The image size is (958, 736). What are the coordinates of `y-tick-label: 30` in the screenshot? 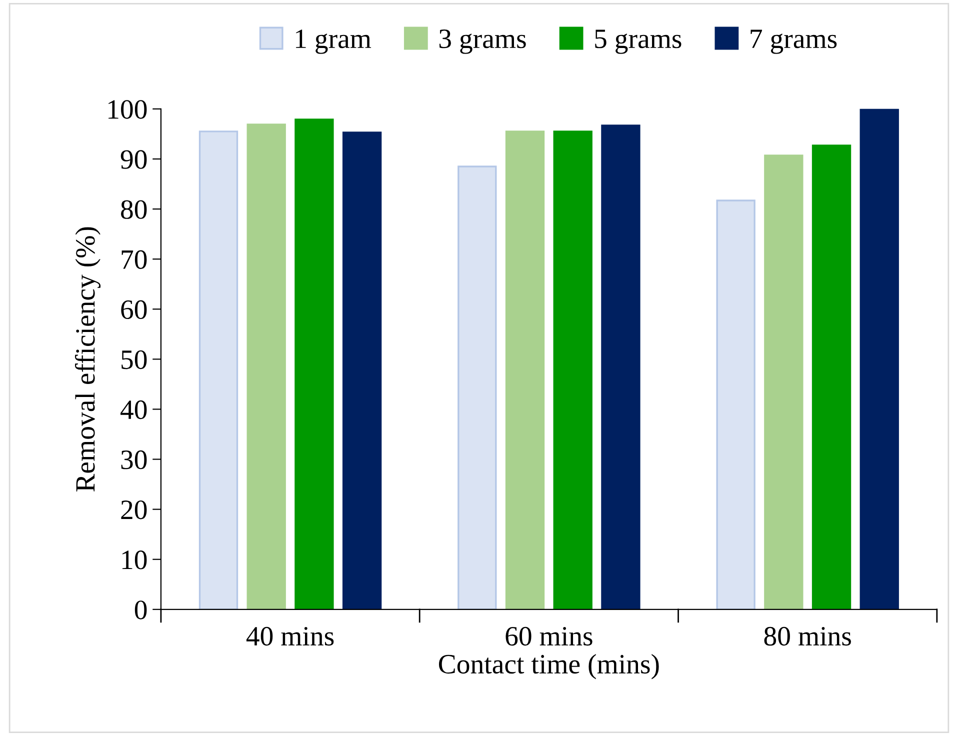 It's located at (134, 460).